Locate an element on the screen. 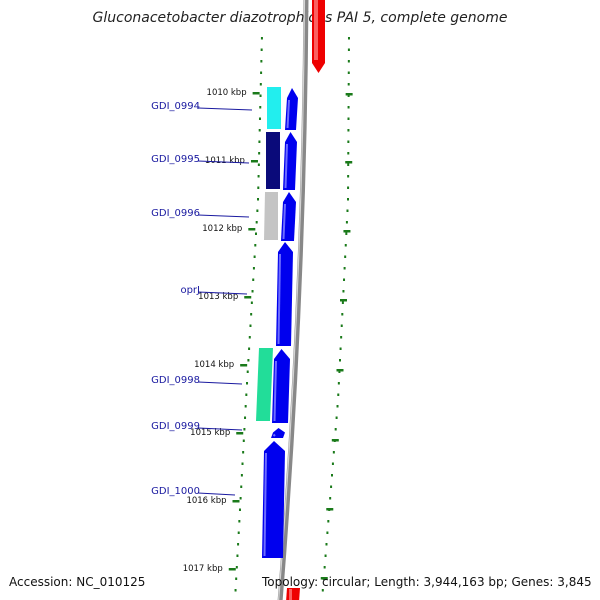 The height and width of the screenshot is (600, 600). gene-label: GDI_1000 is located at coordinates (175, 491).